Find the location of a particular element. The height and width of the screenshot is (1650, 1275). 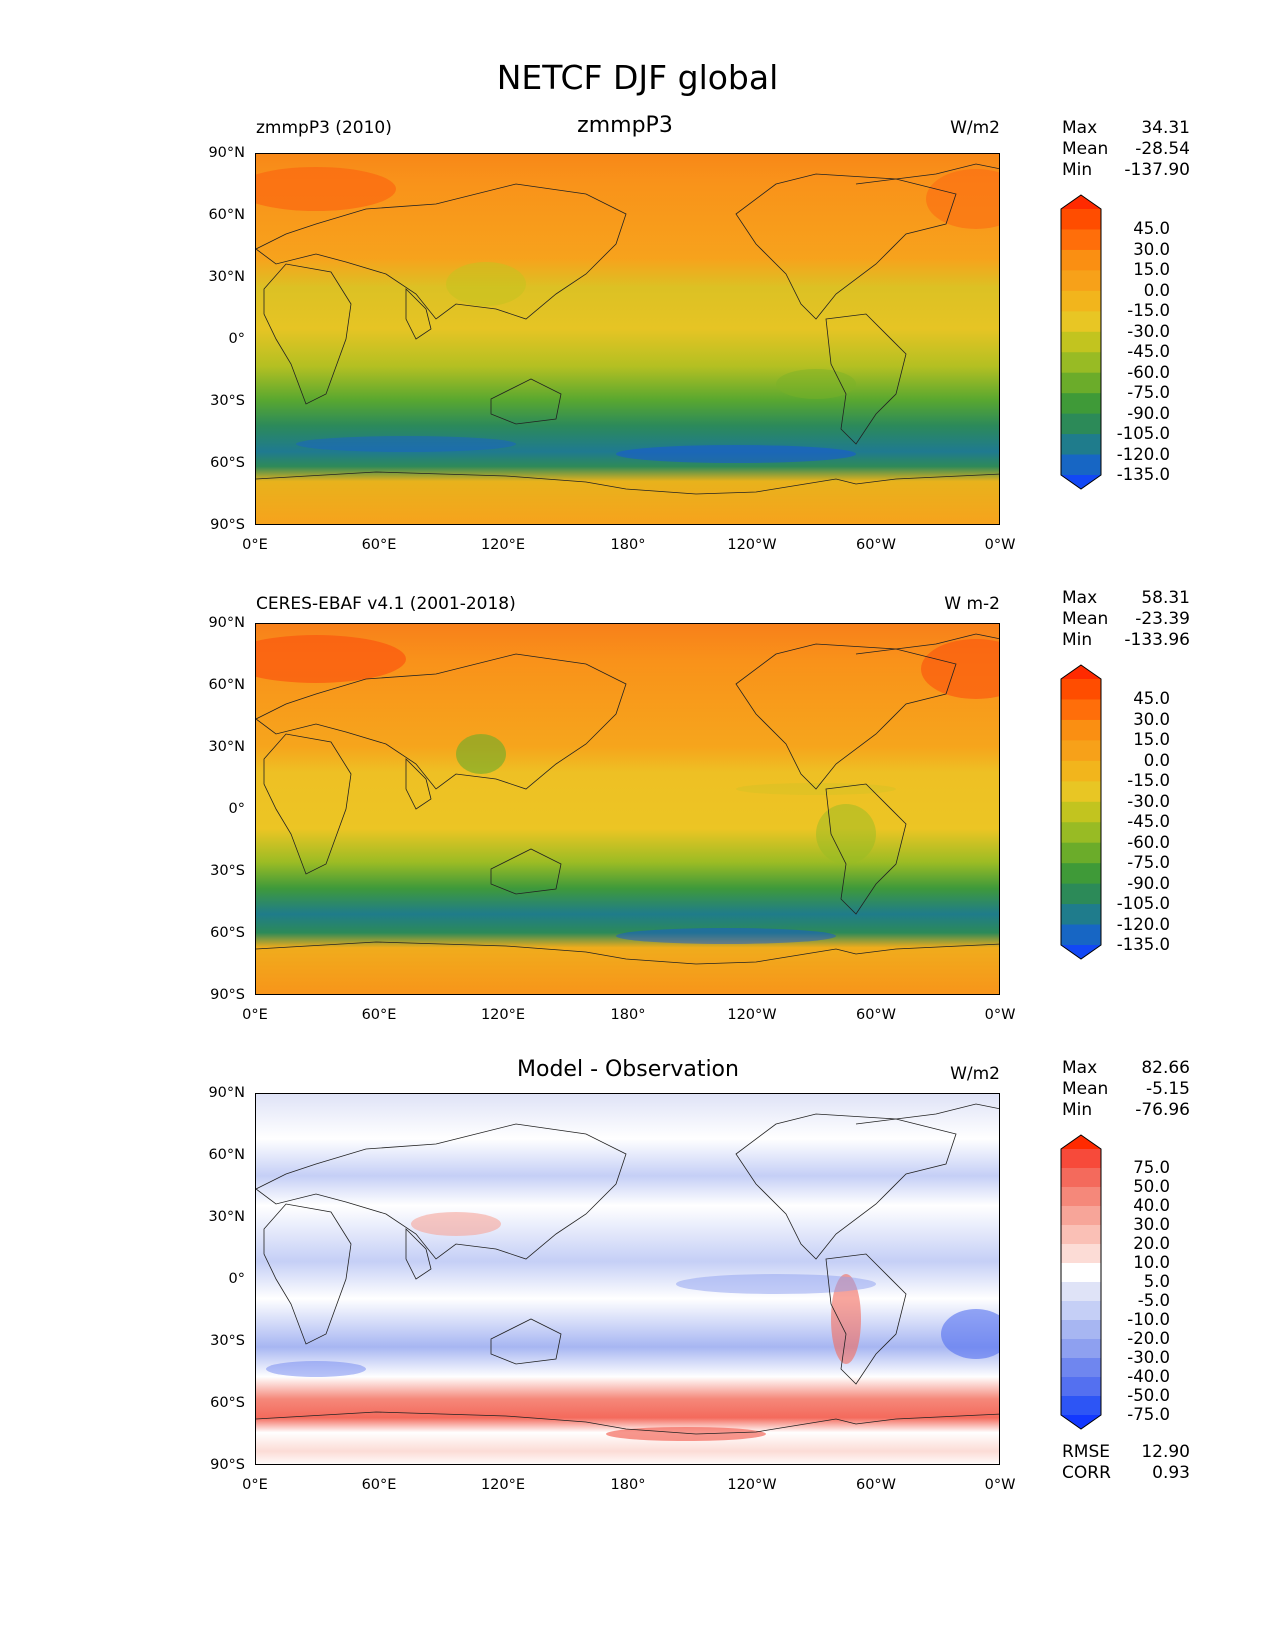

stat-min: -76.96 is located at coordinates (1162, 1110).